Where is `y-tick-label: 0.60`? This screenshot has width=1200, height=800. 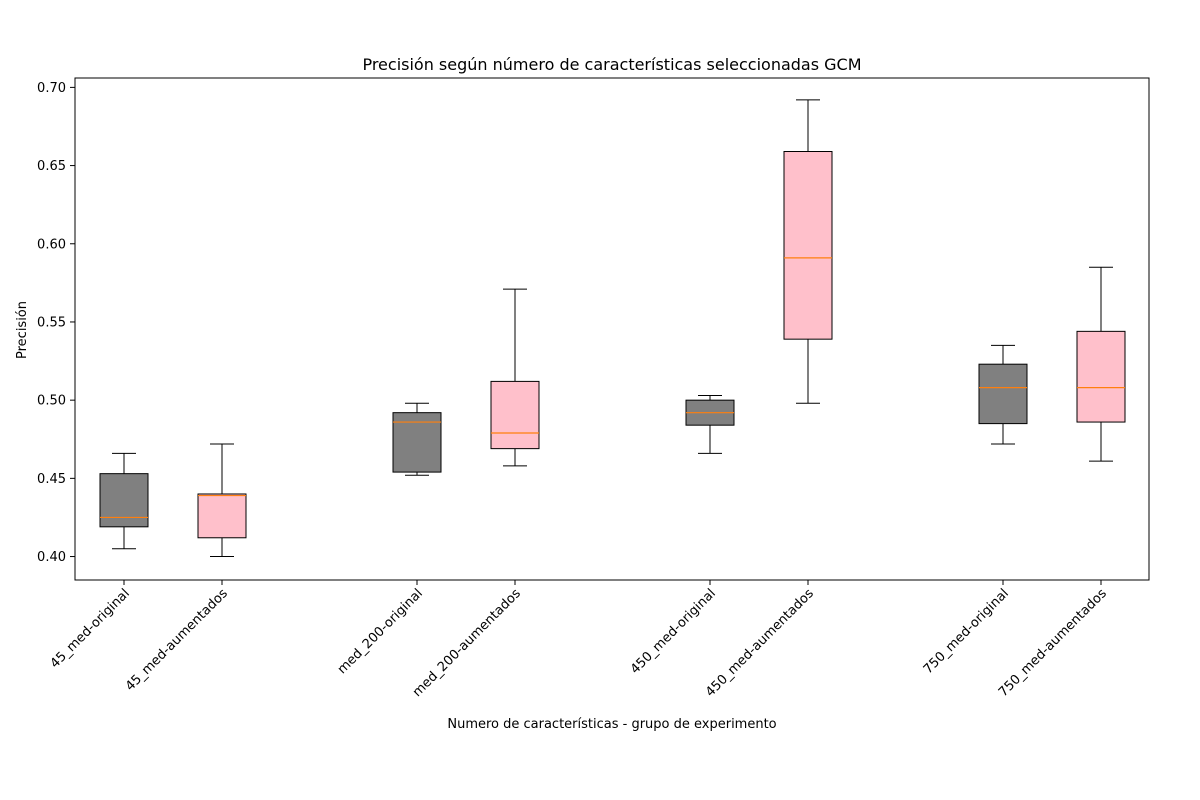
y-tick-label: 0.60 is located at coordinates (51, 244).